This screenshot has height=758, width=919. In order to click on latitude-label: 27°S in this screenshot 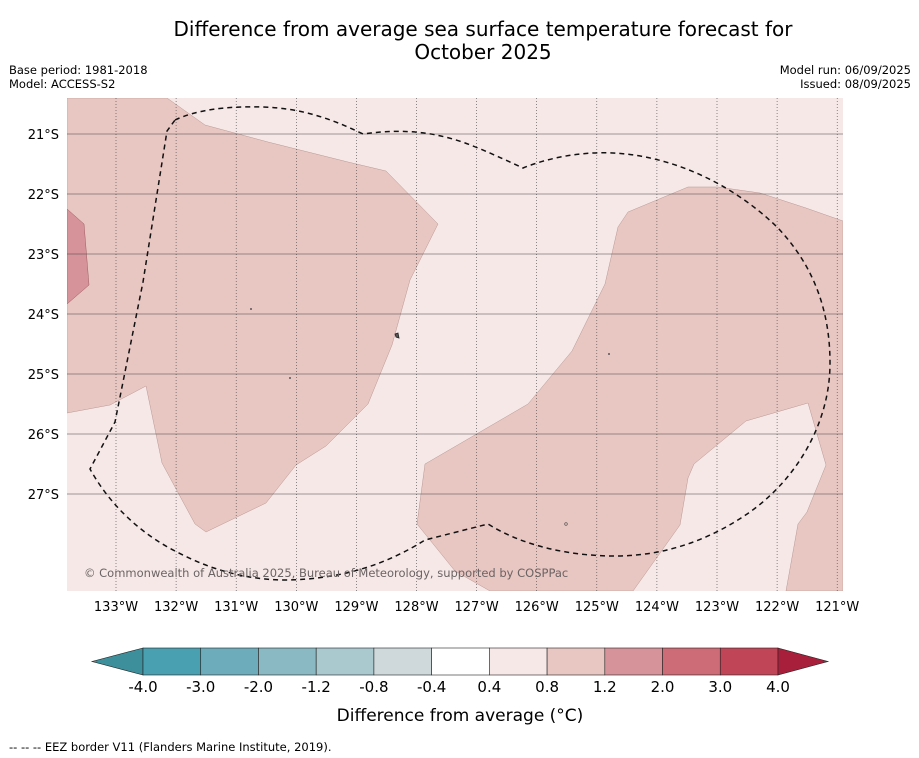, I will do `click(43, 495)`.